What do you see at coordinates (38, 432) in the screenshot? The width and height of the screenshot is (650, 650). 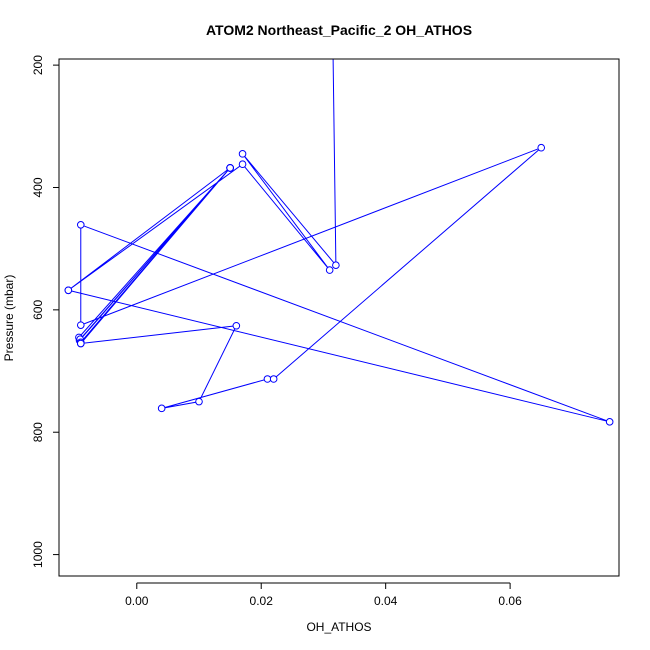 I see `y-tick-label: 800` at bounding box center [38, 432].